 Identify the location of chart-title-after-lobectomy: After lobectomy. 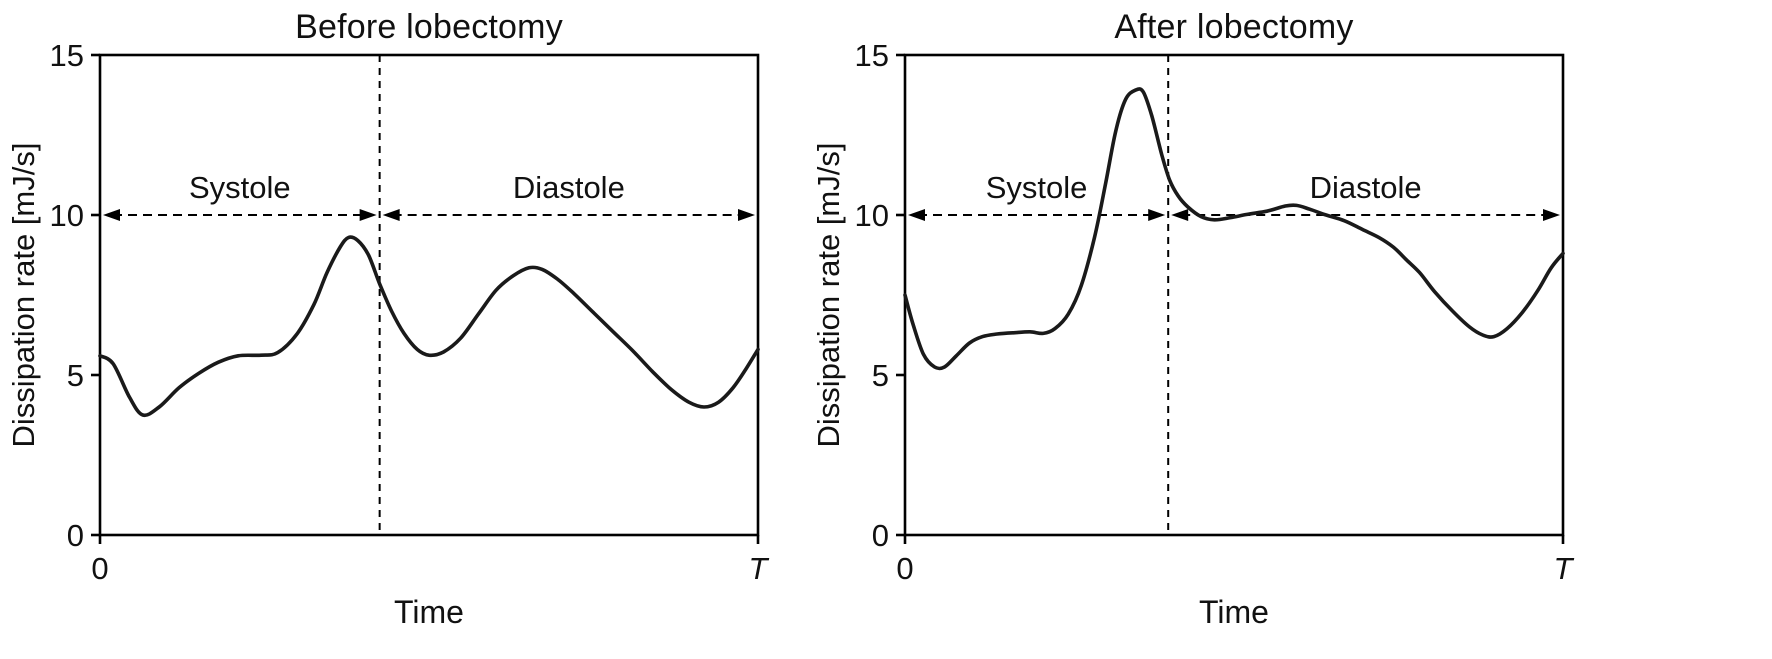
(1234, 27).